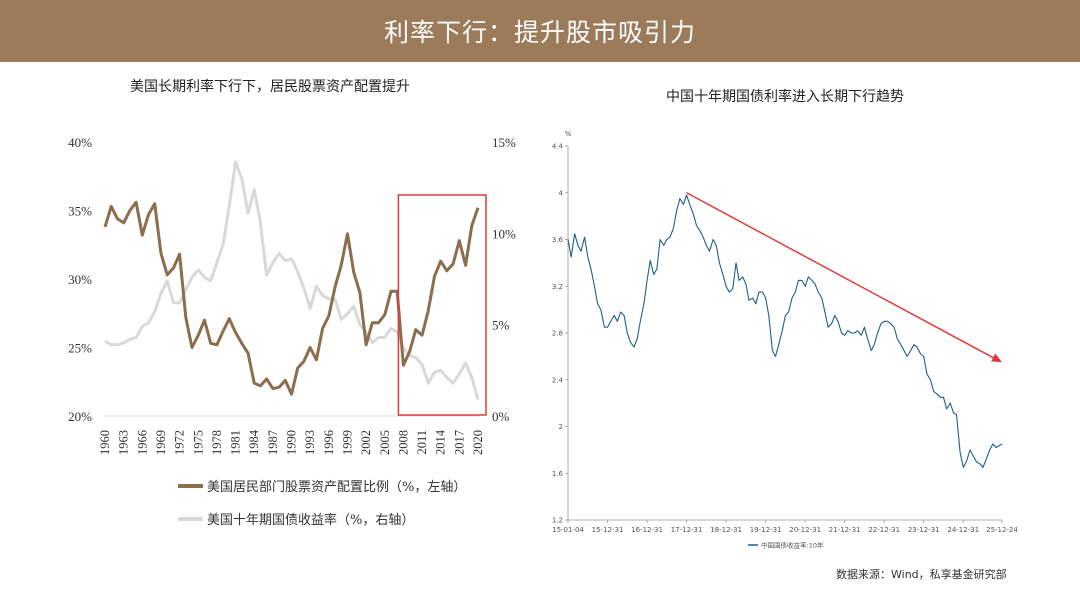 The height and width of the screenshot is (608, 1080). I want to click on x-tick-label: 1972, so click(180, 442).